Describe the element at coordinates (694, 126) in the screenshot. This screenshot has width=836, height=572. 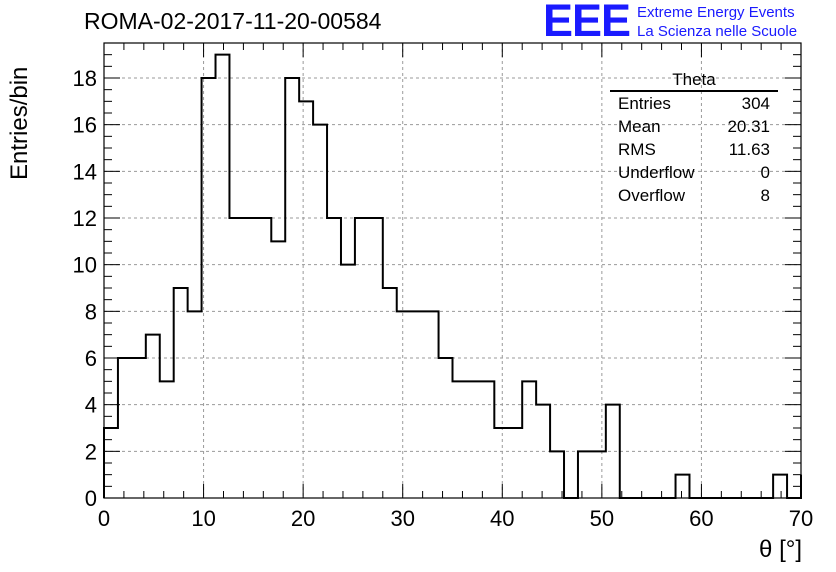
I see `stats-row-mean: Mean 20.31` at that location.